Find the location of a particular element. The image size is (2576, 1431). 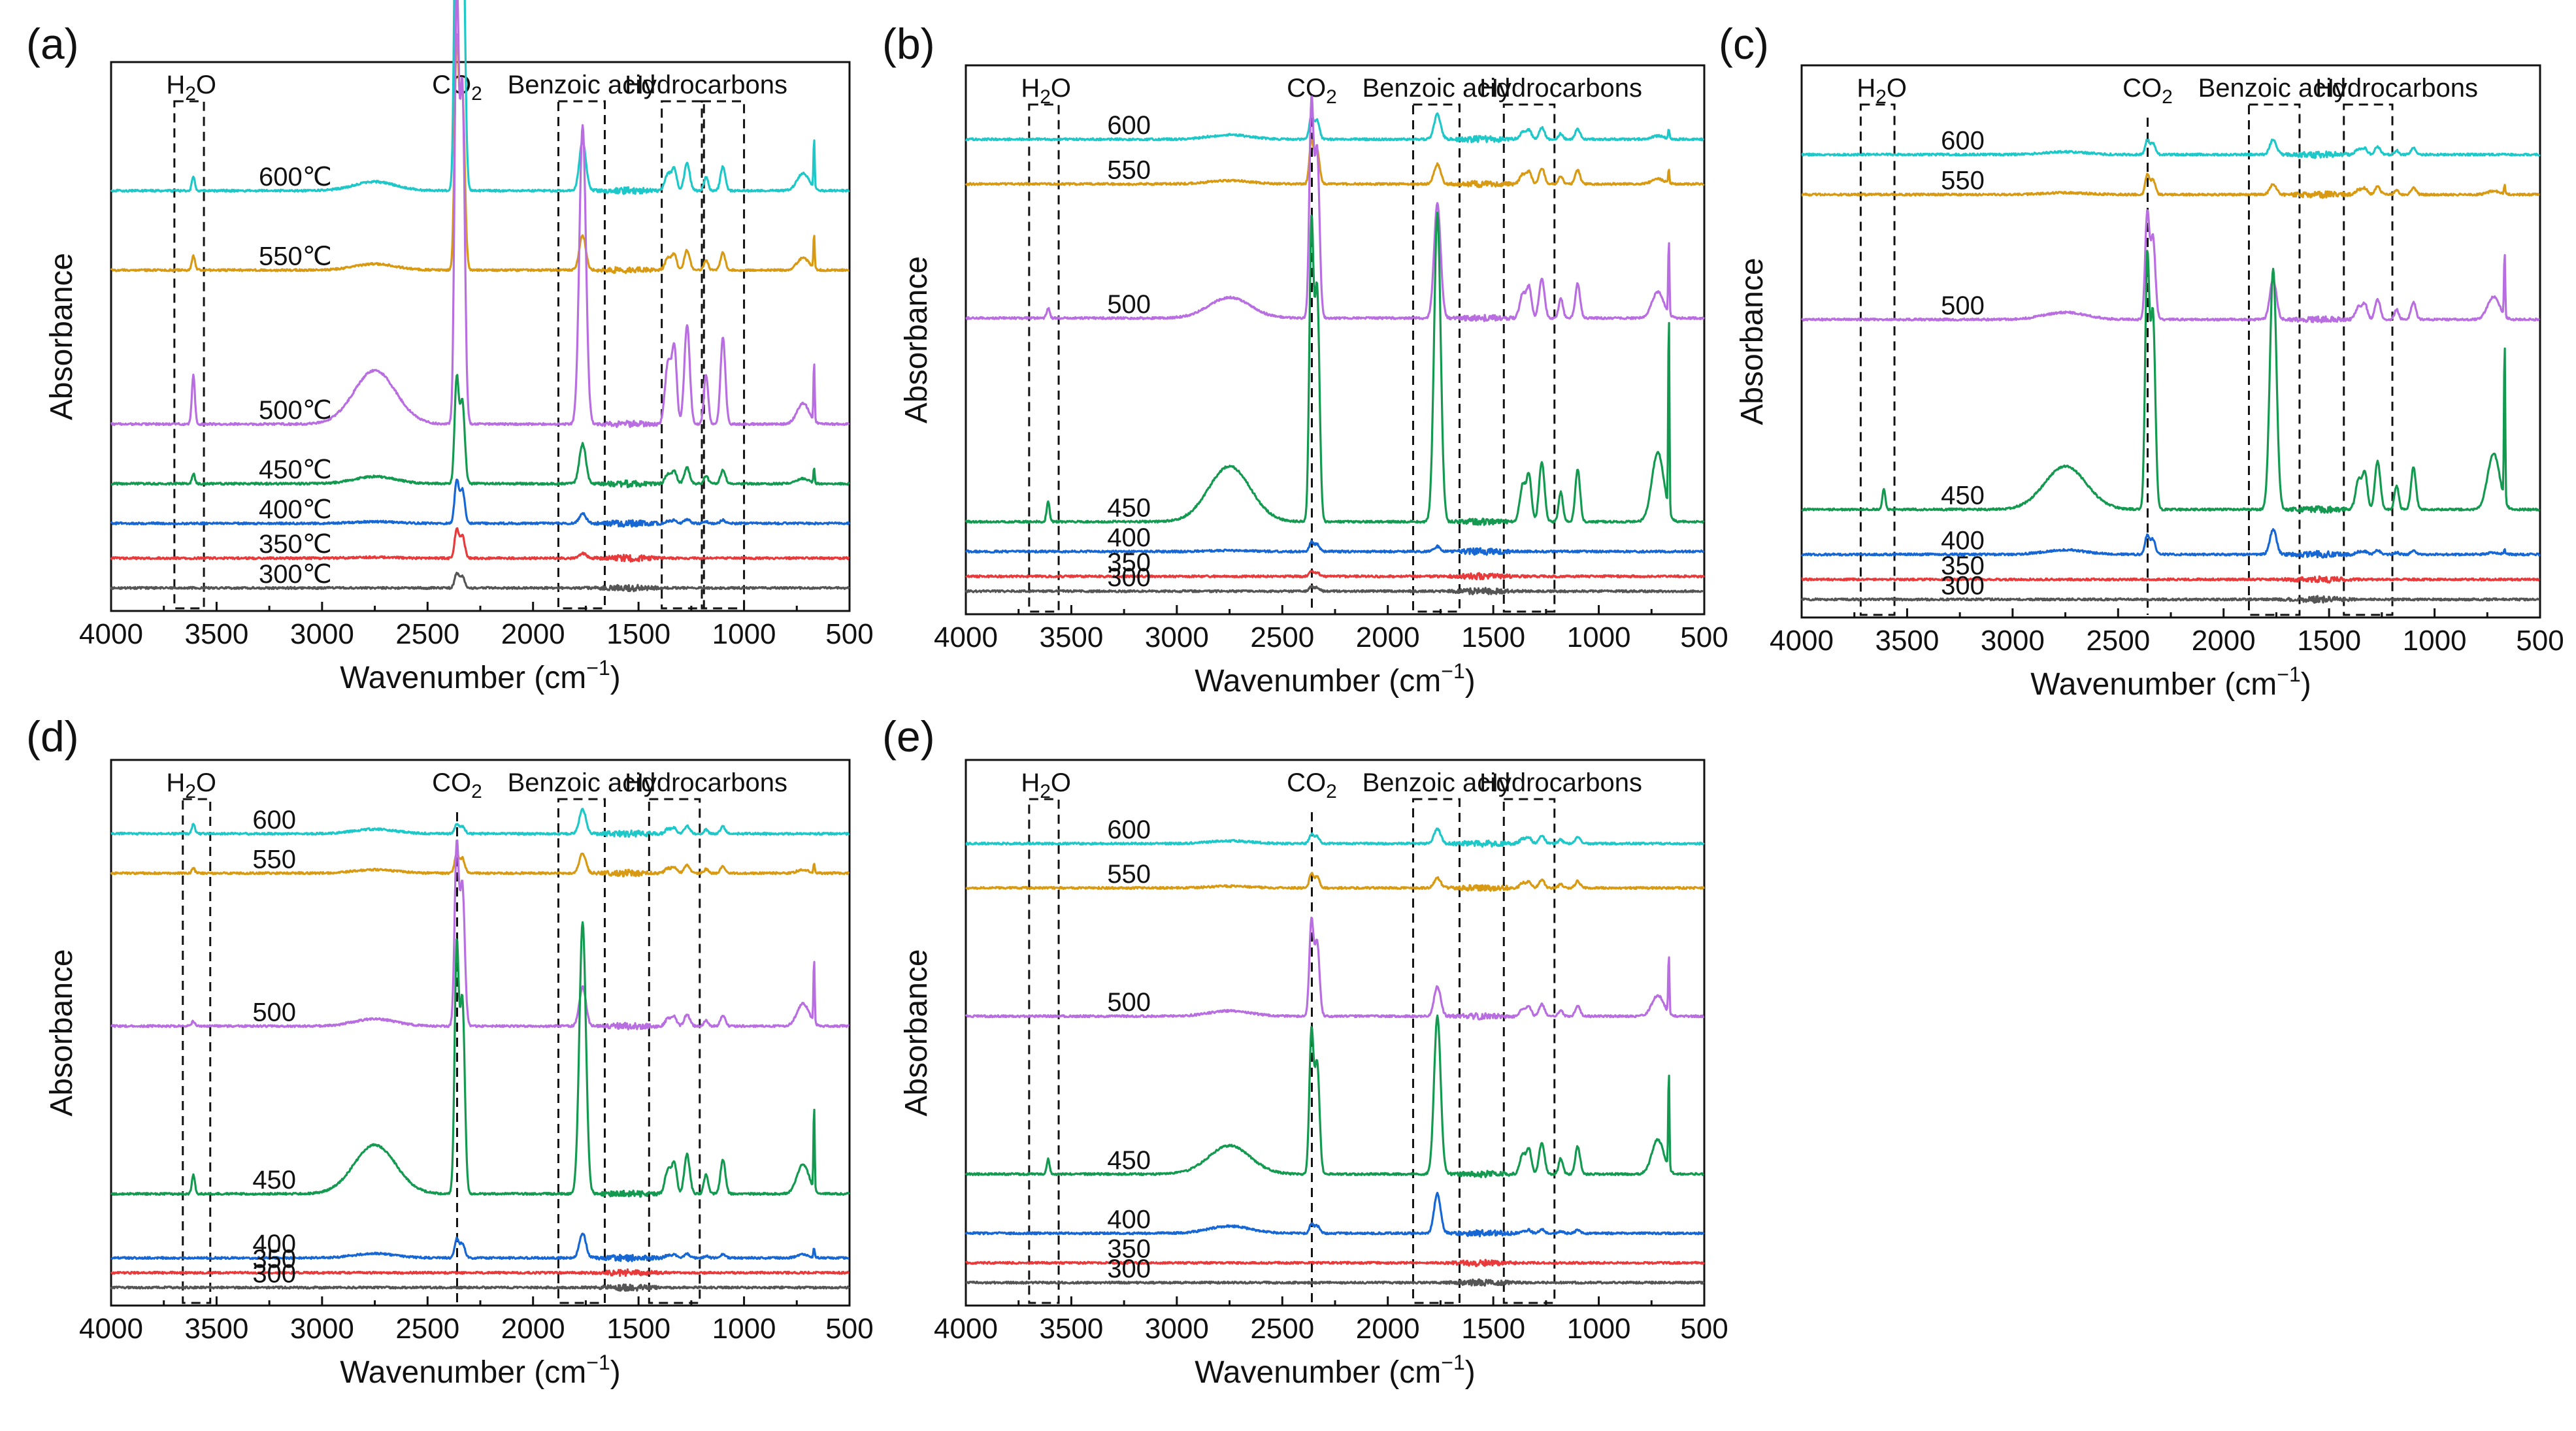

series-label-550: 550 is located at coordinates (274, 860).